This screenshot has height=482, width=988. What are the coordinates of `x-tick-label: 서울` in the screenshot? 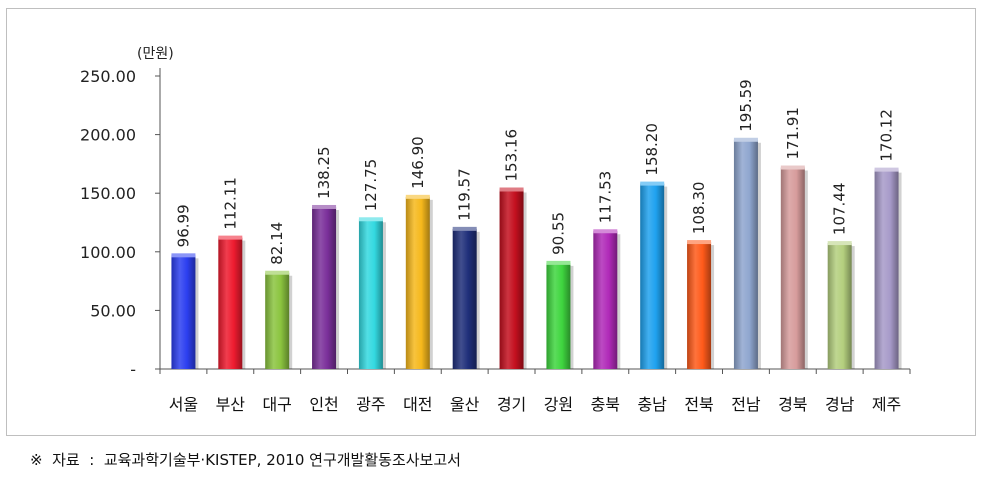 It's located at (183, 404).